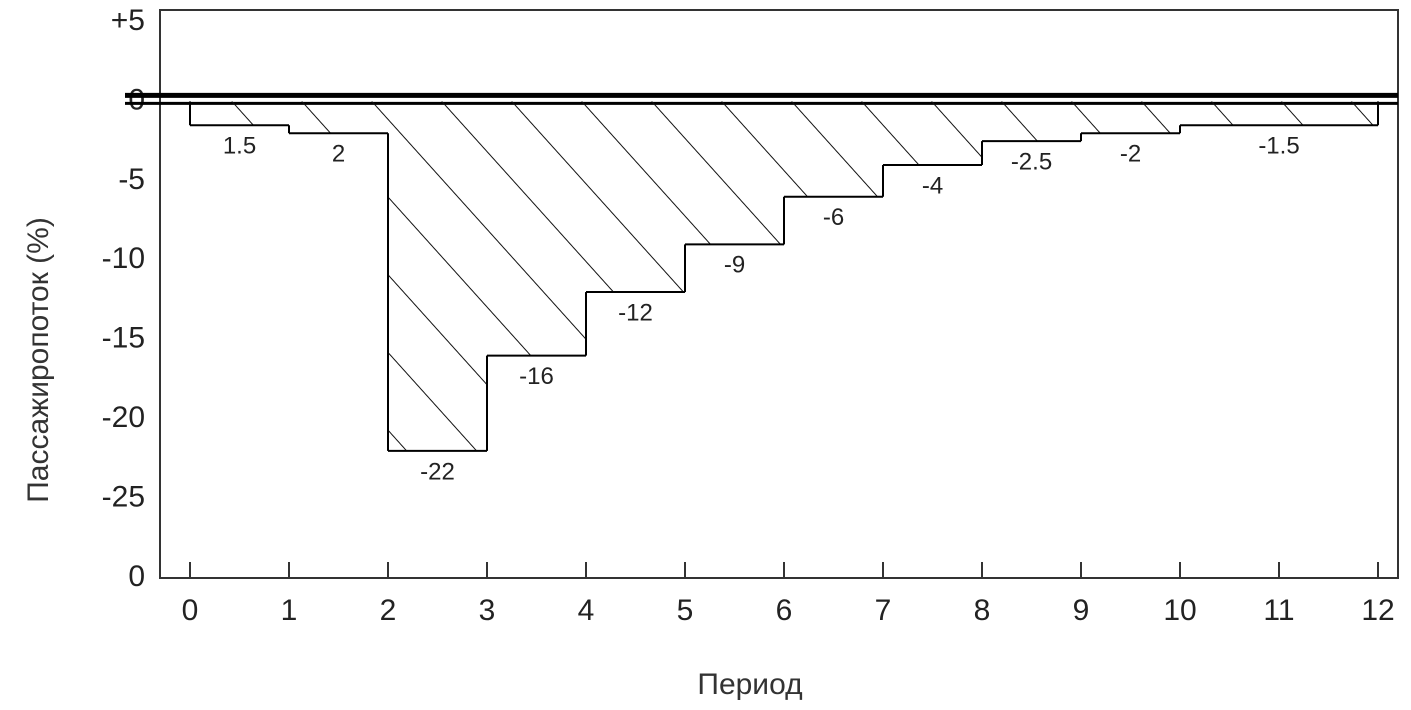 Image resolution: width=1411 pixels, height=710 pixels. I want to click on x-tick-label: 12, so click(1377, 610).